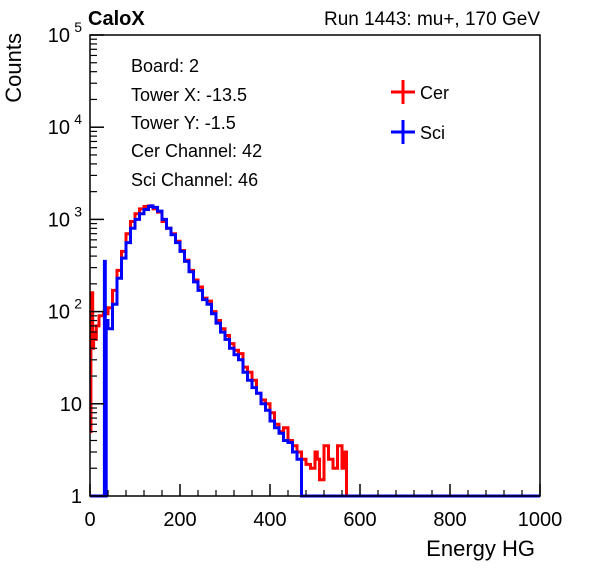  Describe the element at coordinates (76, 497) in the screenshot. I see `y-tick-label: 1` at that location.